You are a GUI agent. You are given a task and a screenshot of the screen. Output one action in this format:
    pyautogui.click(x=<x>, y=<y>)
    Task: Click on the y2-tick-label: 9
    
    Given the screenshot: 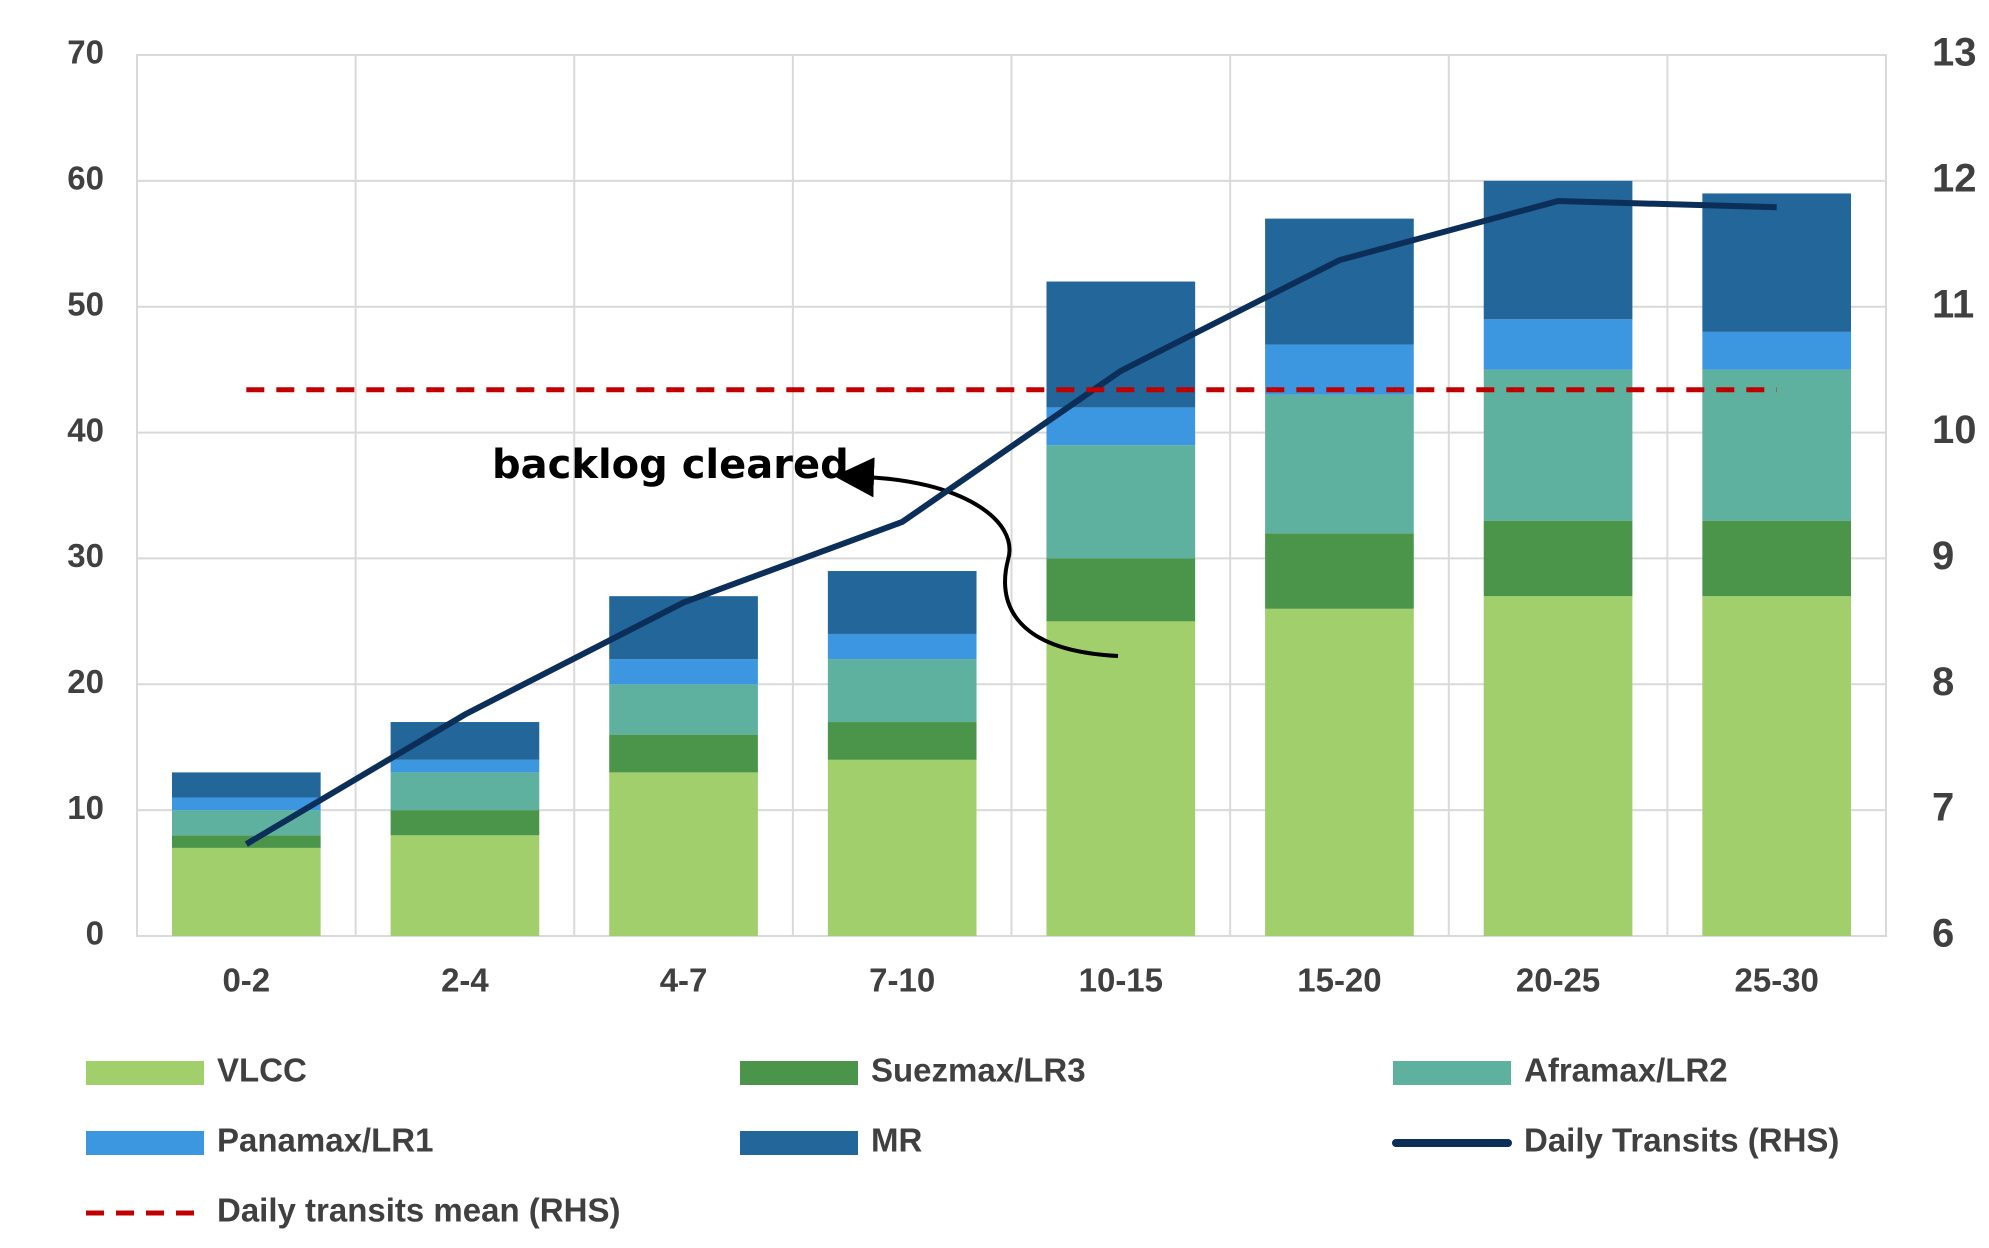 What is the action you would take?
    pyautogui.click(x=1943, y=556)
    